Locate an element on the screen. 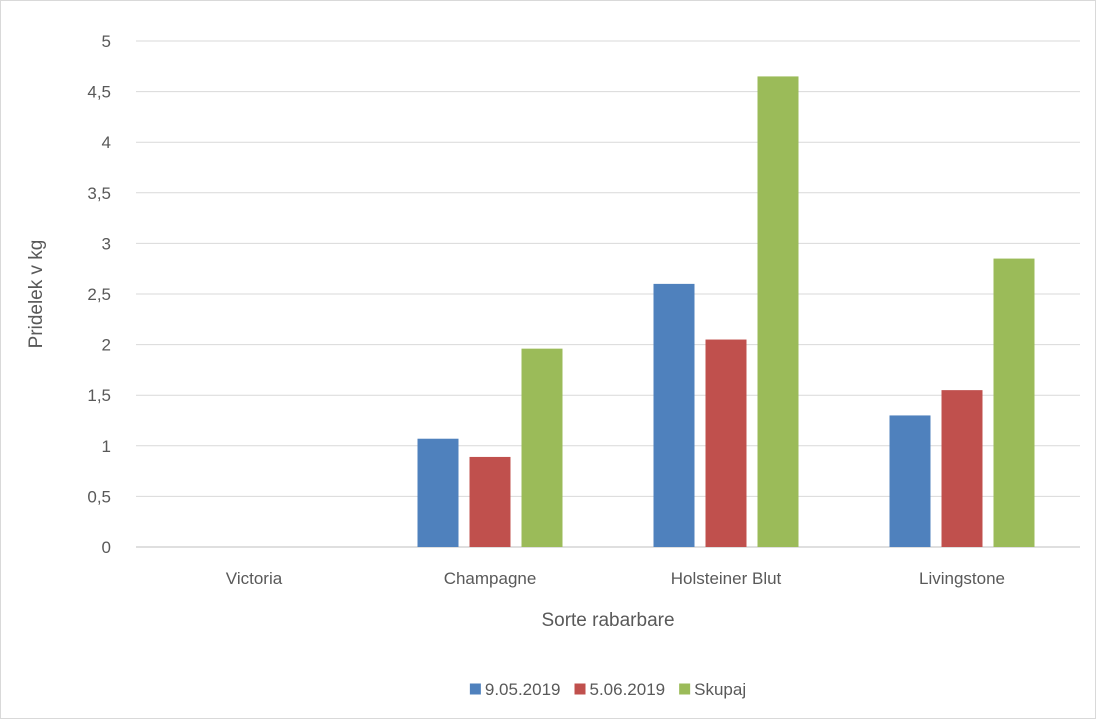  y-tick-label: 2,5 is located at coordinates (99, 294).